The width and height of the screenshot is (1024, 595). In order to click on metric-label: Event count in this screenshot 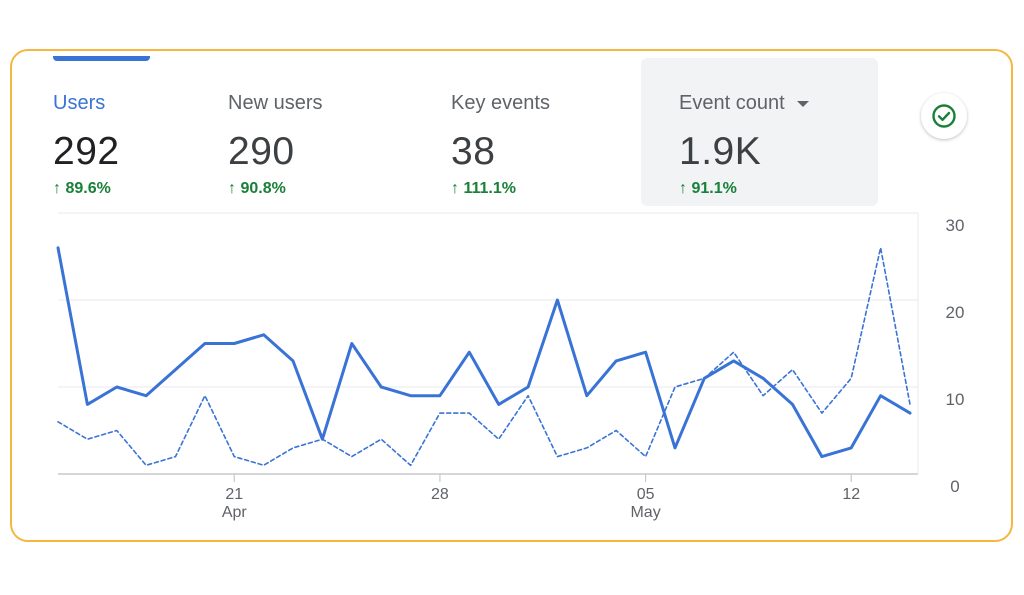, I will do `click(744, 103)`.